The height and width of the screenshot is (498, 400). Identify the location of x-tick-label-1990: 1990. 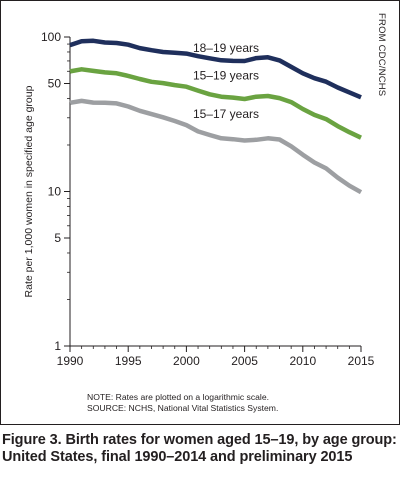
(70, 361).